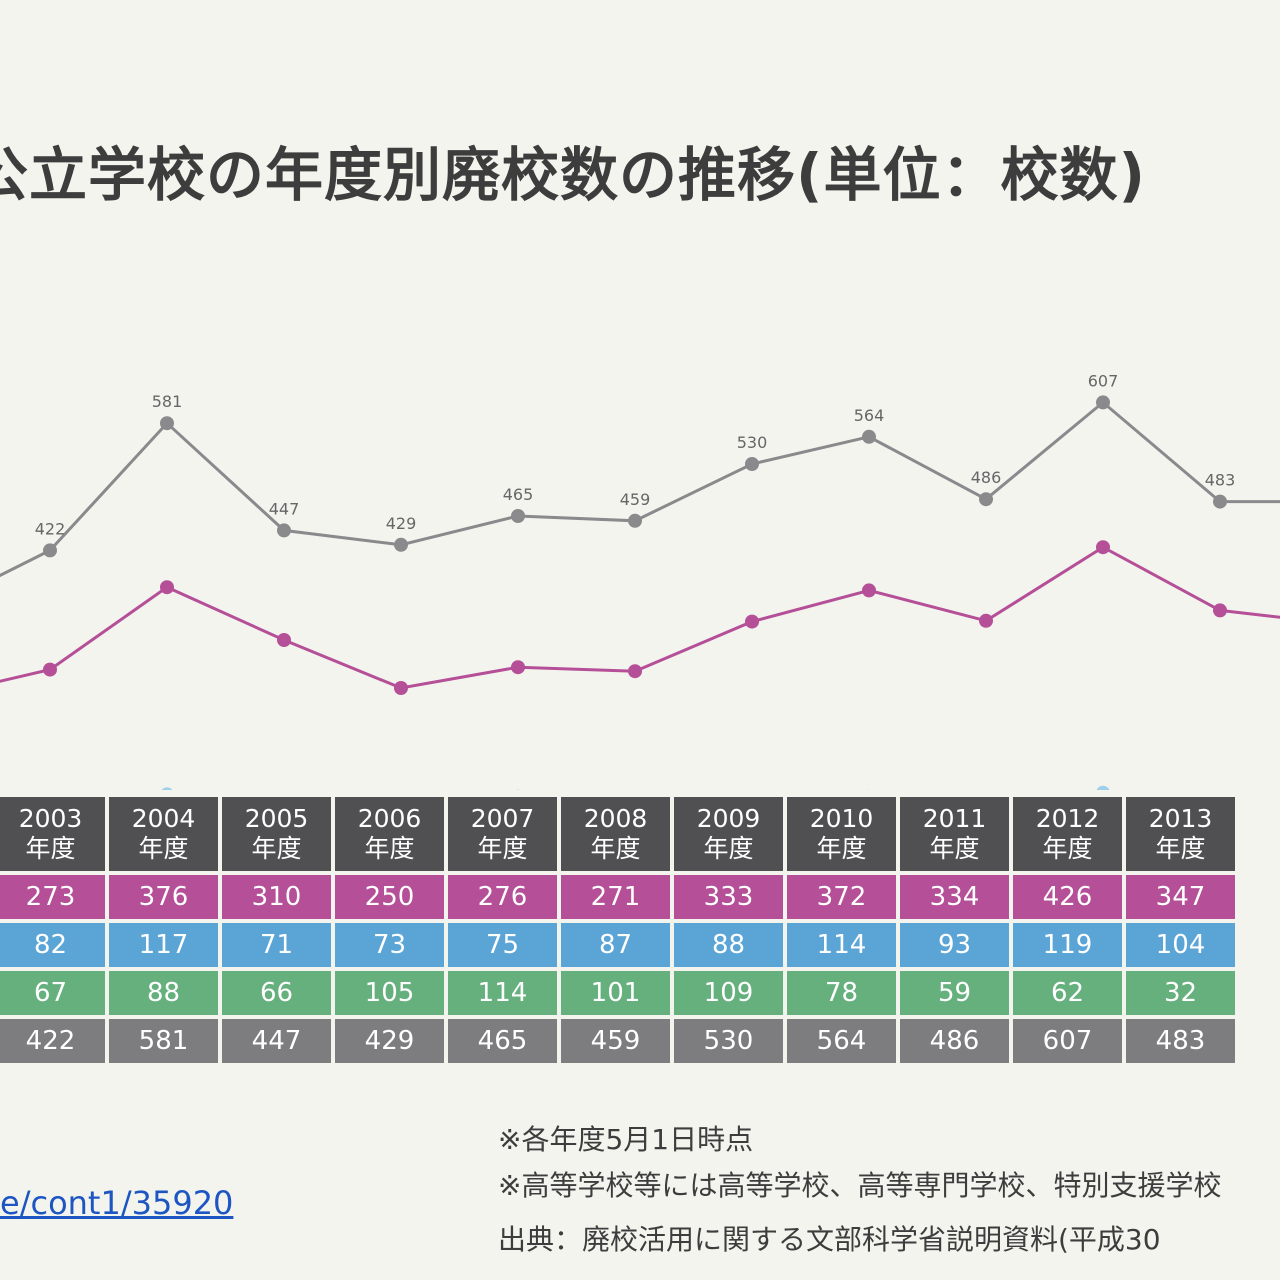 The image size is (1280, 1280). What do you see at coordinates (1103, 547) in the screenshot?
I see `data-point-series-1-2012` at bounding box center [1103, 547].